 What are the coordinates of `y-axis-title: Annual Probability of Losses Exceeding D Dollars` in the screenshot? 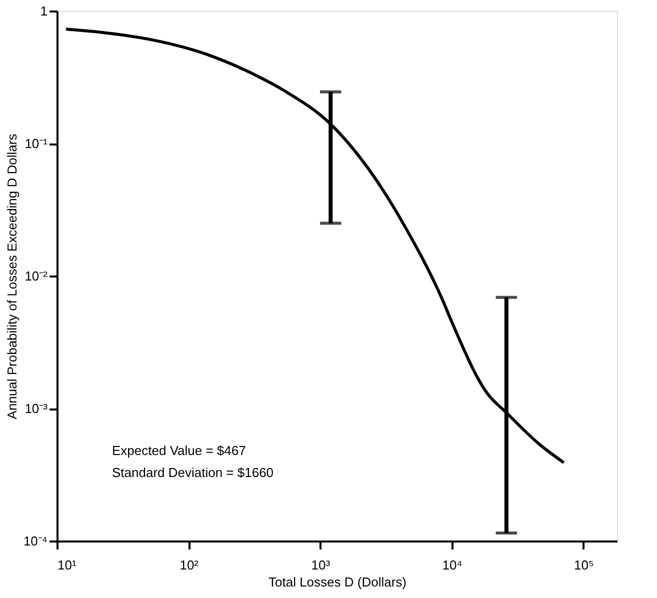 It's located at (12, 276).